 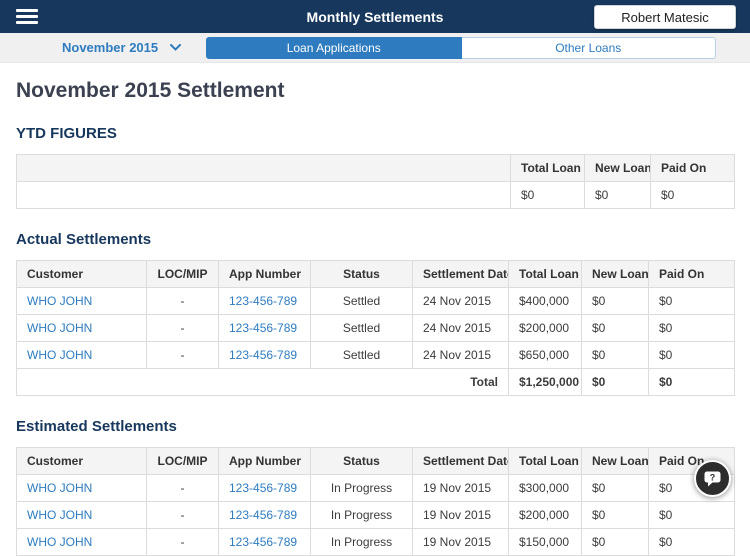 I want to click on tab-loan-applications: Loan Applications, so click(x=334, y=47).